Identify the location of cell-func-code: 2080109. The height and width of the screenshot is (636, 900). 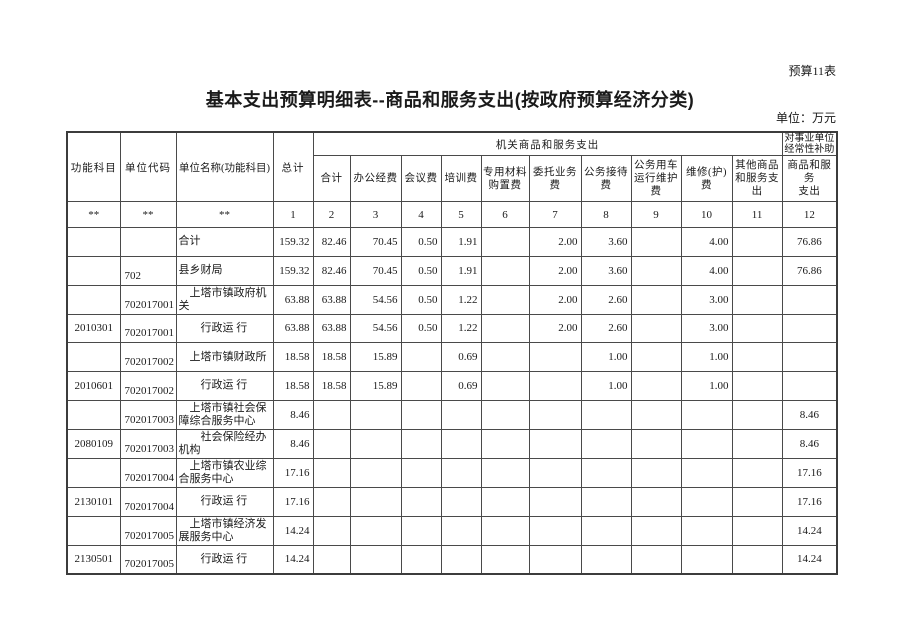
(93, 443).